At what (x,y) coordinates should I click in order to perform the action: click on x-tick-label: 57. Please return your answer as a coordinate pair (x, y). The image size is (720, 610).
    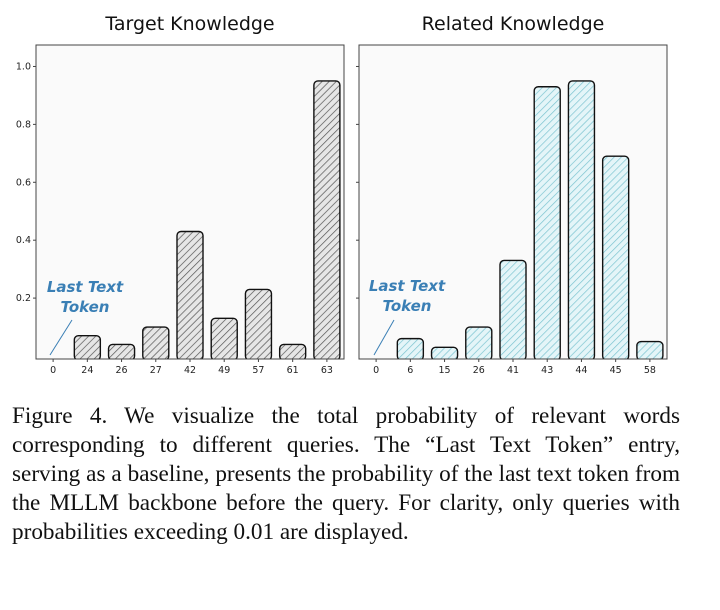
    Looking at the image, I should click on (258, 370).